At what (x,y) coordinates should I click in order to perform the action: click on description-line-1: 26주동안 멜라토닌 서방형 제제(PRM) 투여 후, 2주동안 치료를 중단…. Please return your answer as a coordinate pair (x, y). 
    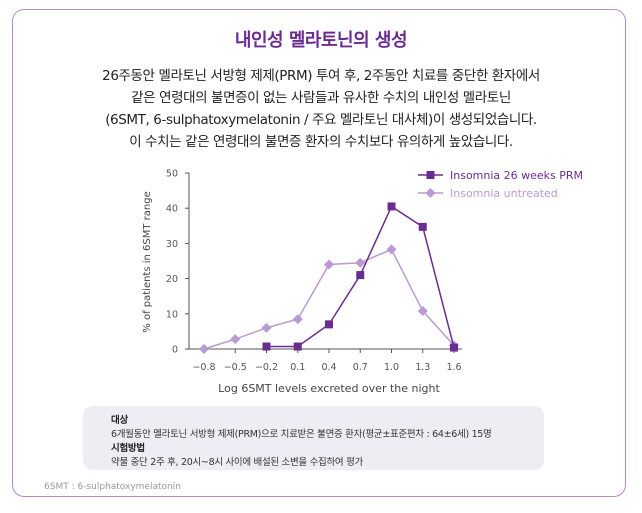
    Looking at the image, I should click on (321, 76).